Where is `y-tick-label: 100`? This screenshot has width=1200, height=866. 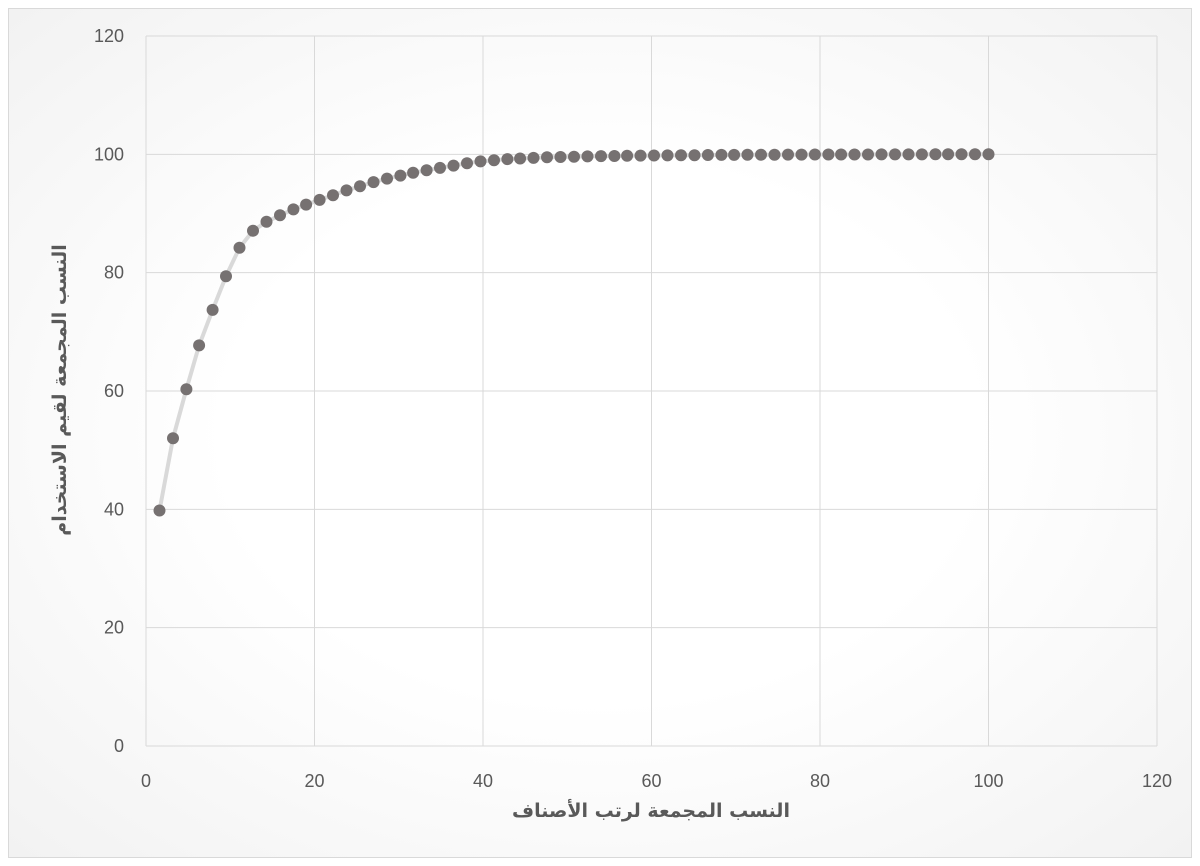
y-tick-label: 100 is located at coordinates (109, 154).